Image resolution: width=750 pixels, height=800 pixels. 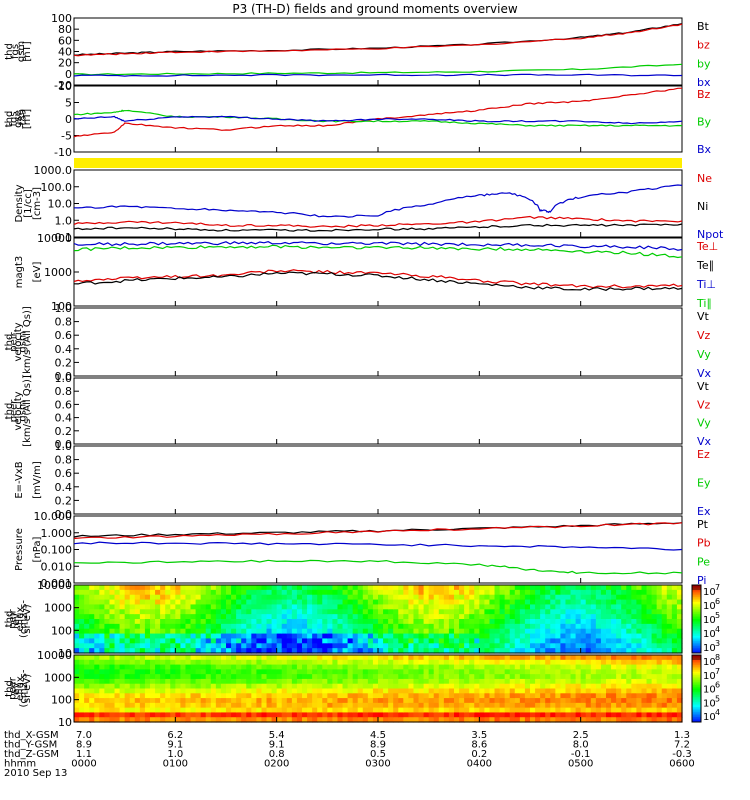 I want to click on colorbar-swatch, so click(x=696, y=699).